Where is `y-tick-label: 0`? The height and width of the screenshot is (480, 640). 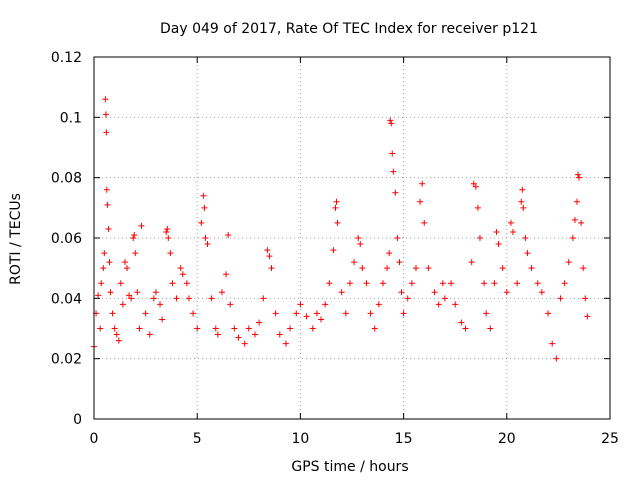
y-tick-label: 0 is located at coordinates (77, 420).